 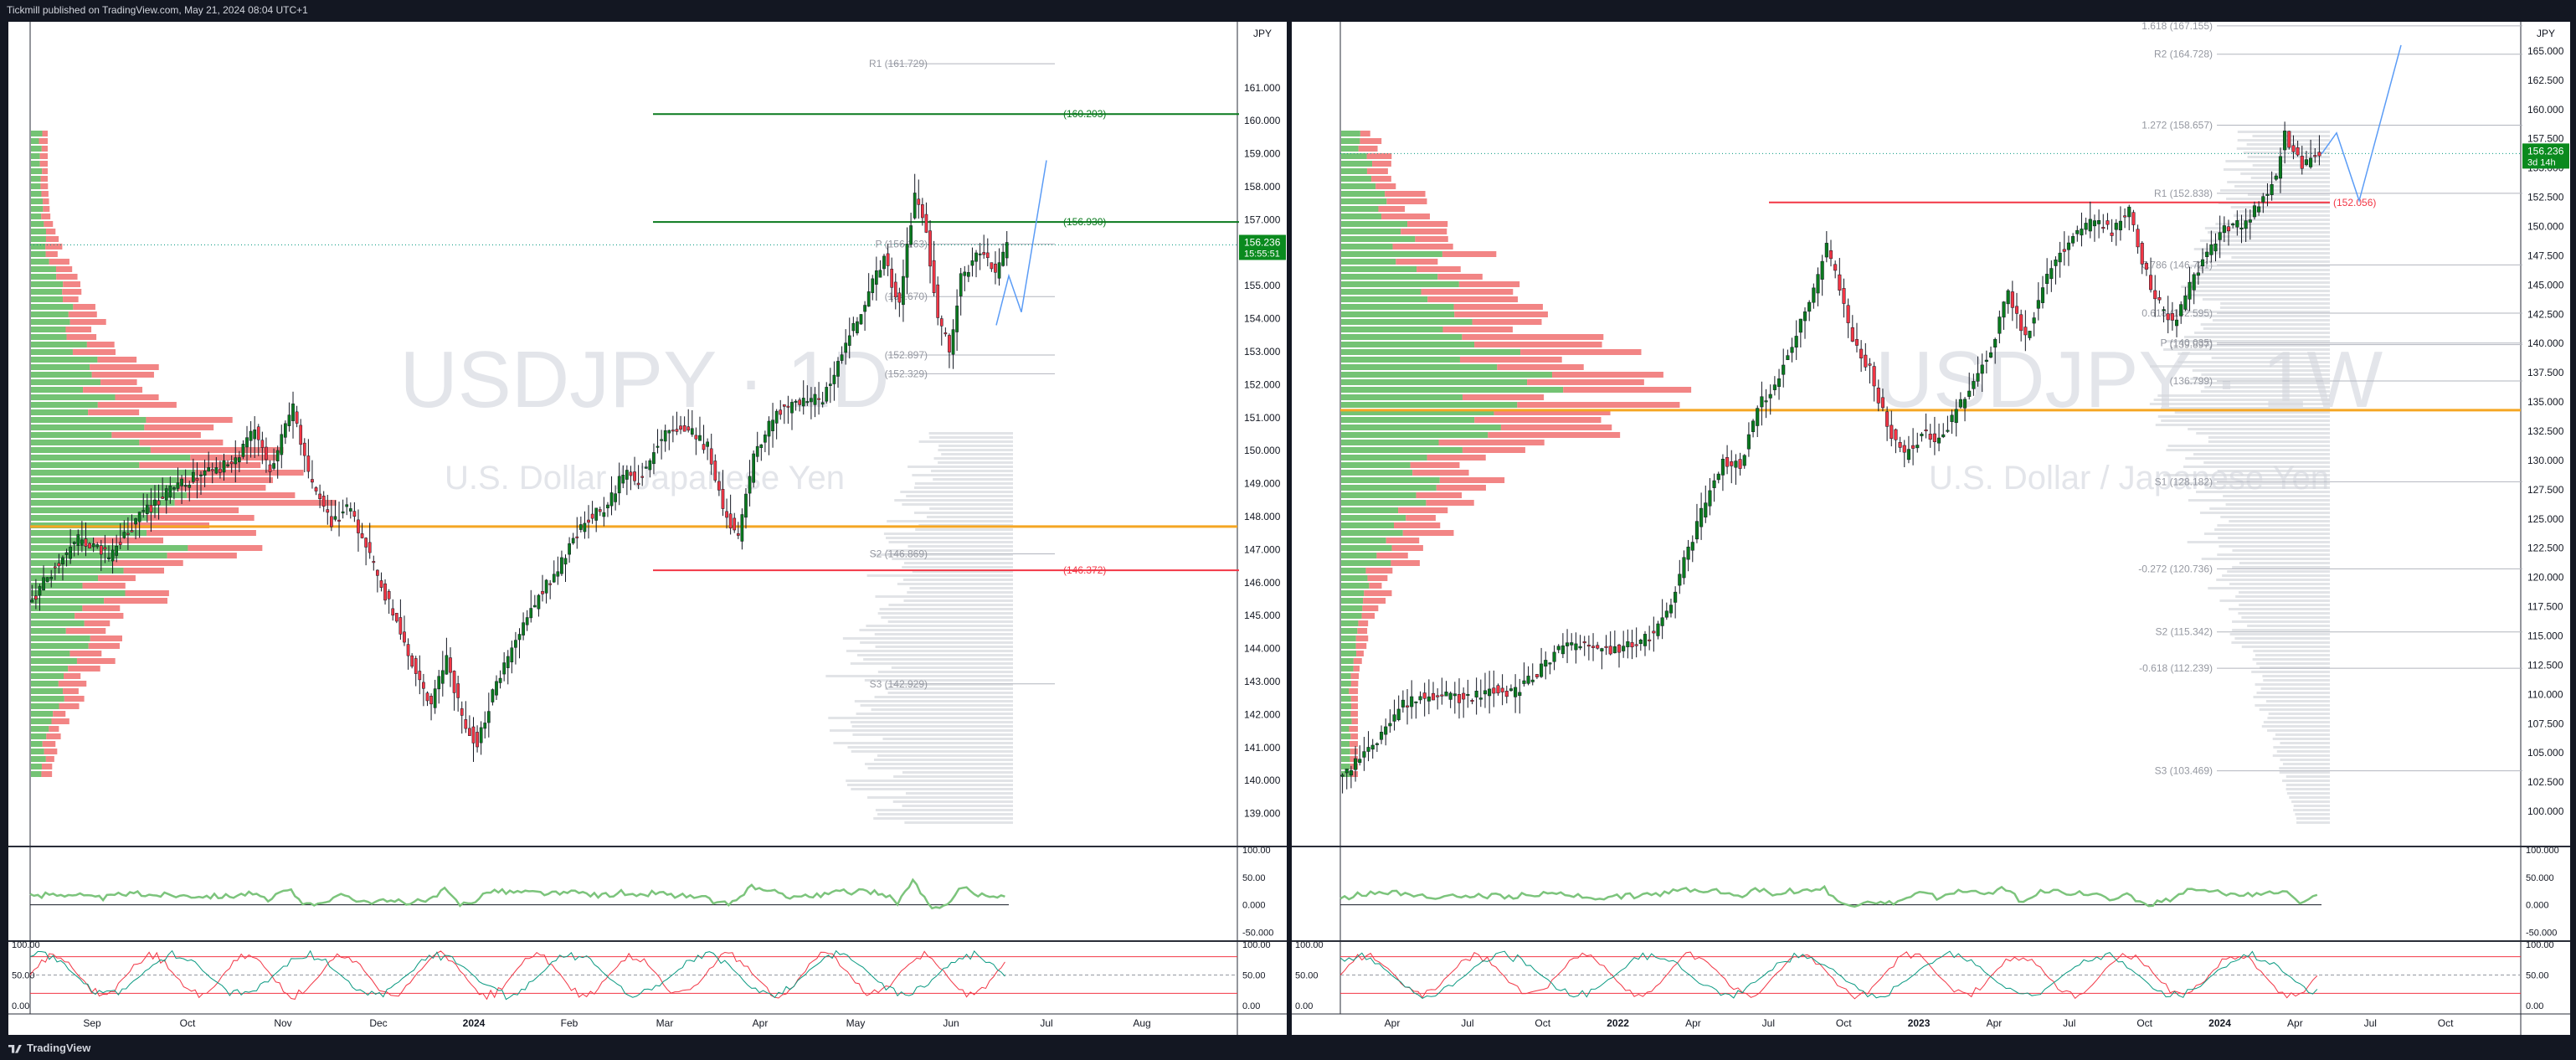 I want to click on time-tick-label: 2023, so click(x=1920, y=1023).